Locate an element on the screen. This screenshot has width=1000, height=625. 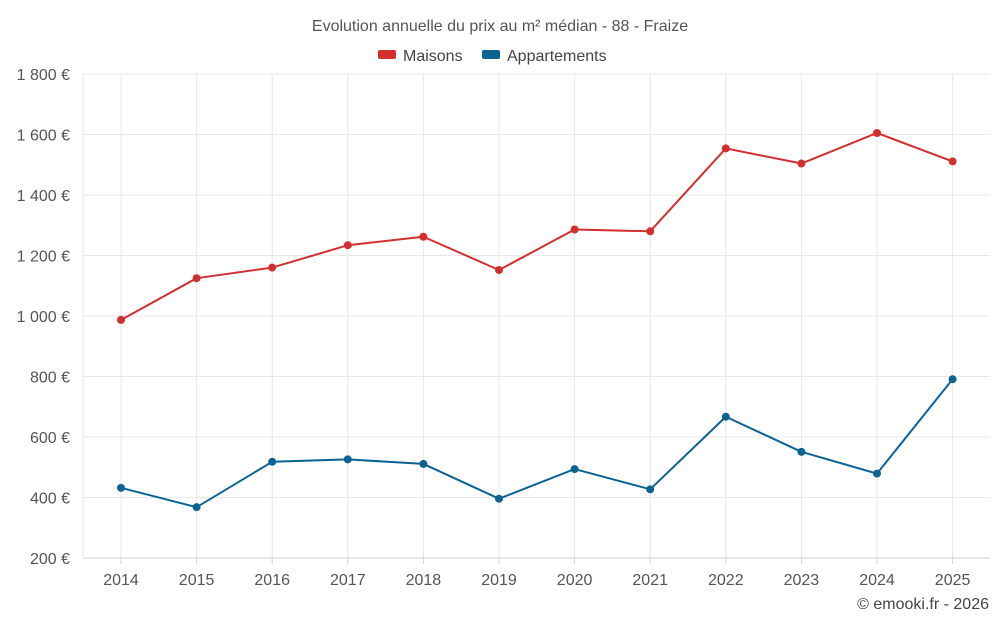
x-tick-label: 2018 is located at coordinates (424, 580).